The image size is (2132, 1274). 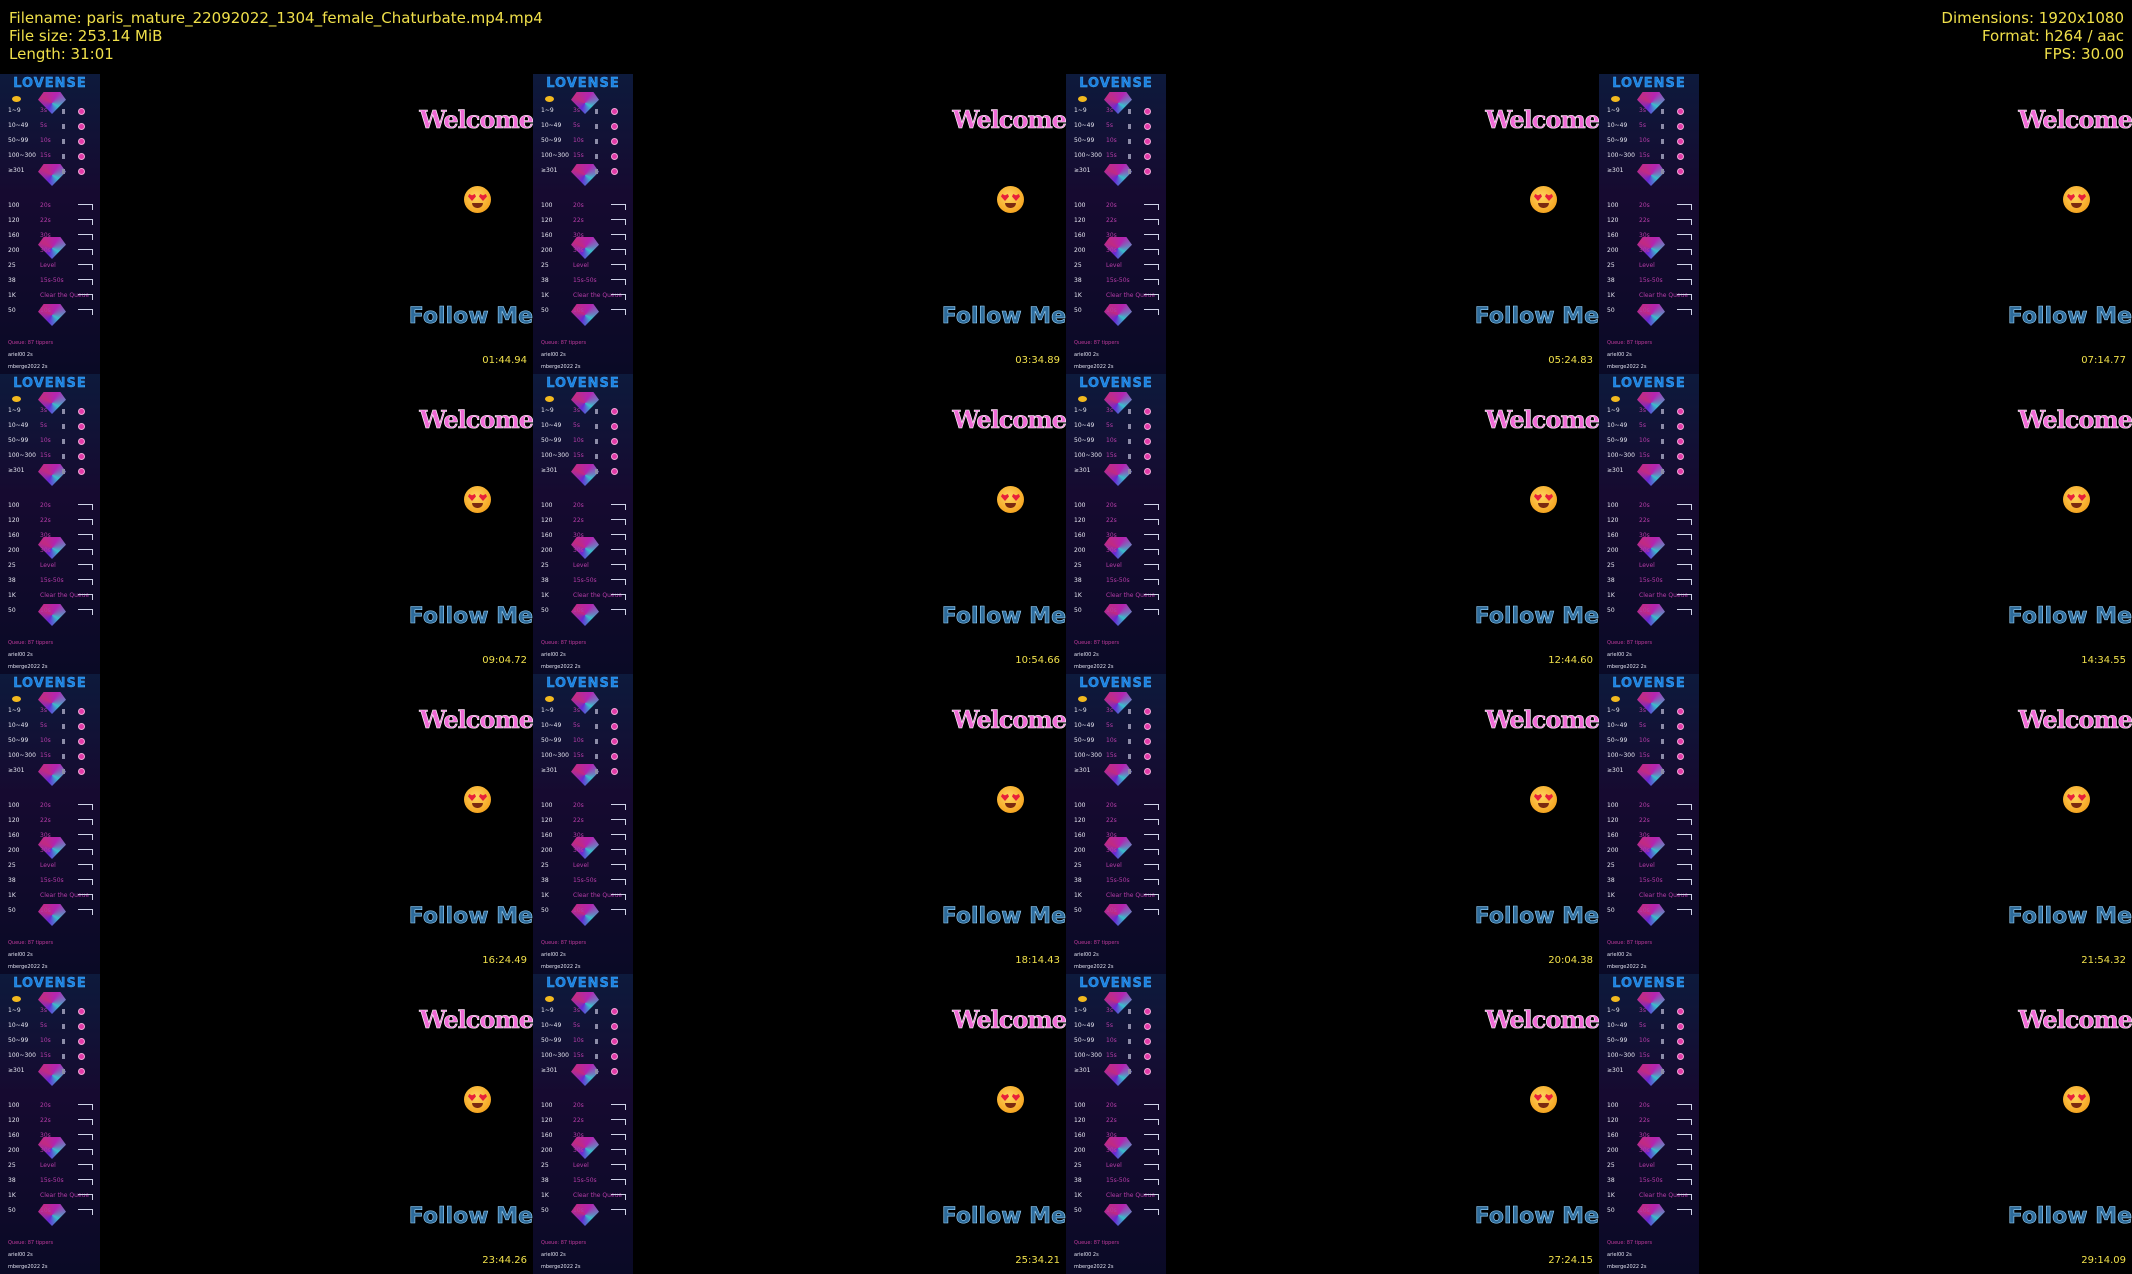 What do you see at coordinates (1097, 643) in the screenshot?
I see `queue-label: Queue: 87 tippers` at bounding box center [1097, 643].